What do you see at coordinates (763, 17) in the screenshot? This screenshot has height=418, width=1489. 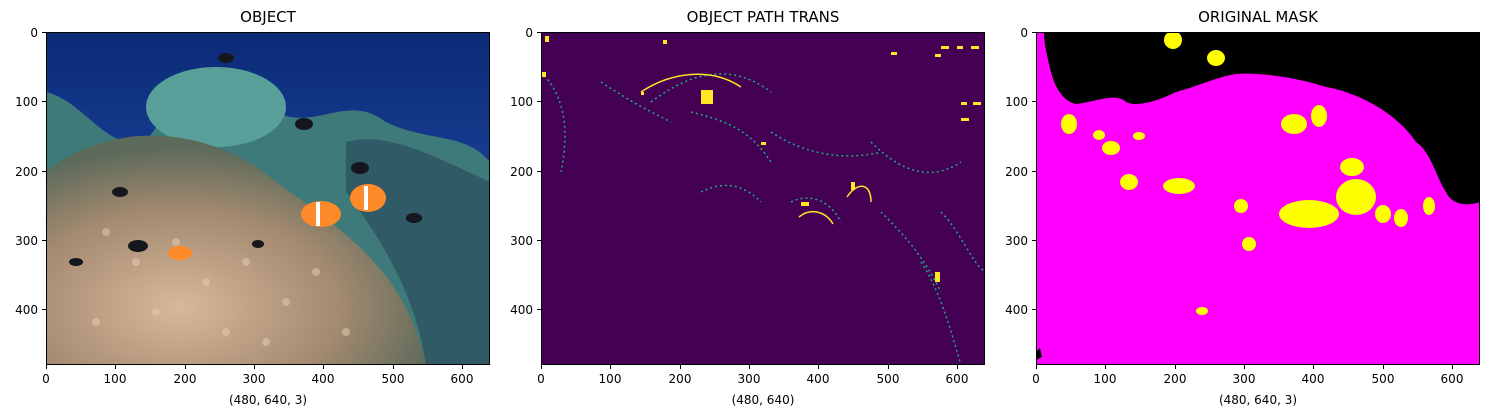 I see `panel-title: OBJECT PATH TRANS` at bounding box center [763, 17].